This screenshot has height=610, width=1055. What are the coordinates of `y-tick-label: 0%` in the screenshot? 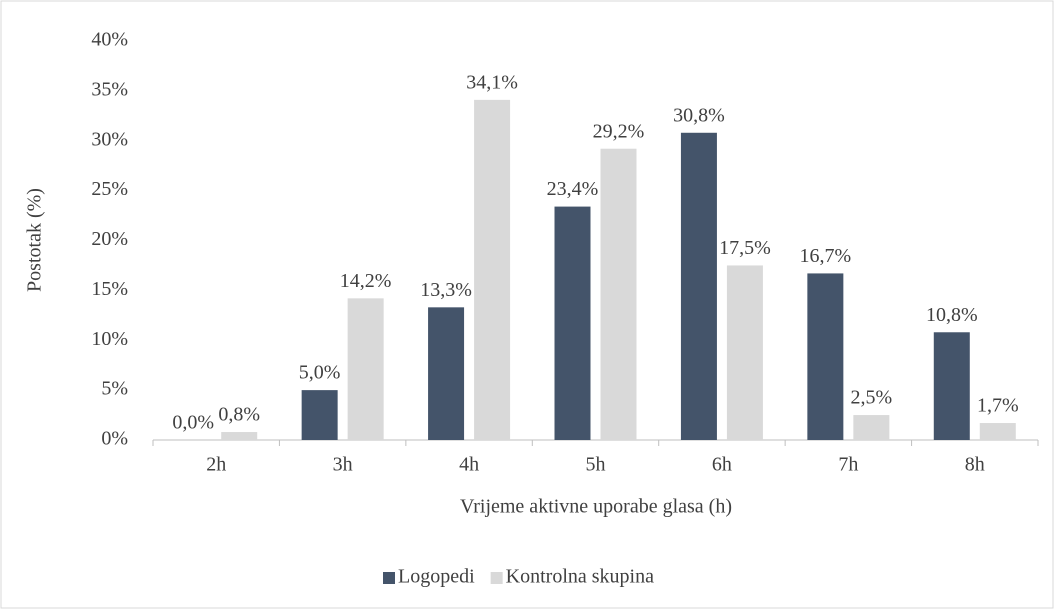 It's located at (114, 439).